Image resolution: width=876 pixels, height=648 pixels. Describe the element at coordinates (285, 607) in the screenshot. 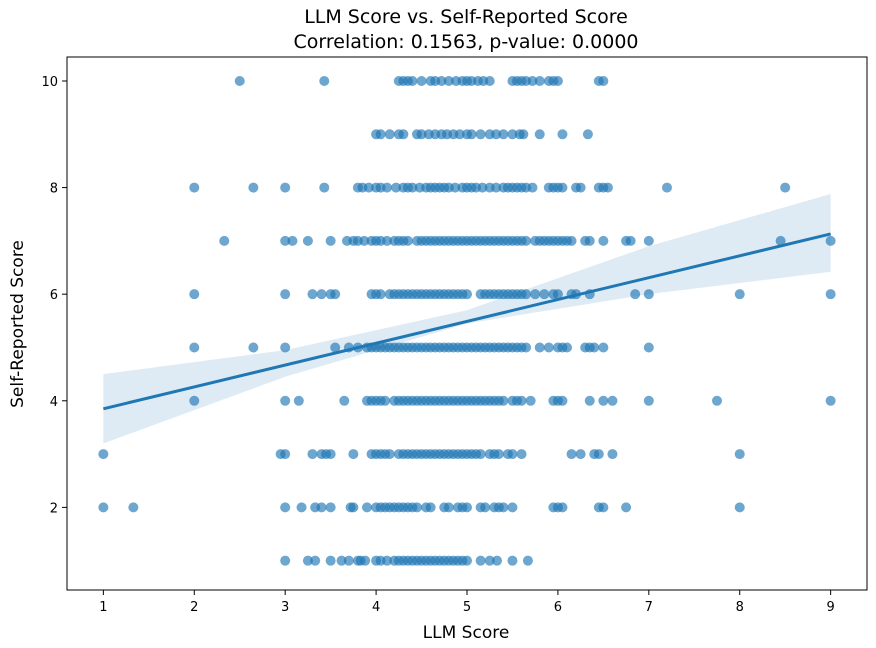

I see `x-tick-label: 3` at that location.